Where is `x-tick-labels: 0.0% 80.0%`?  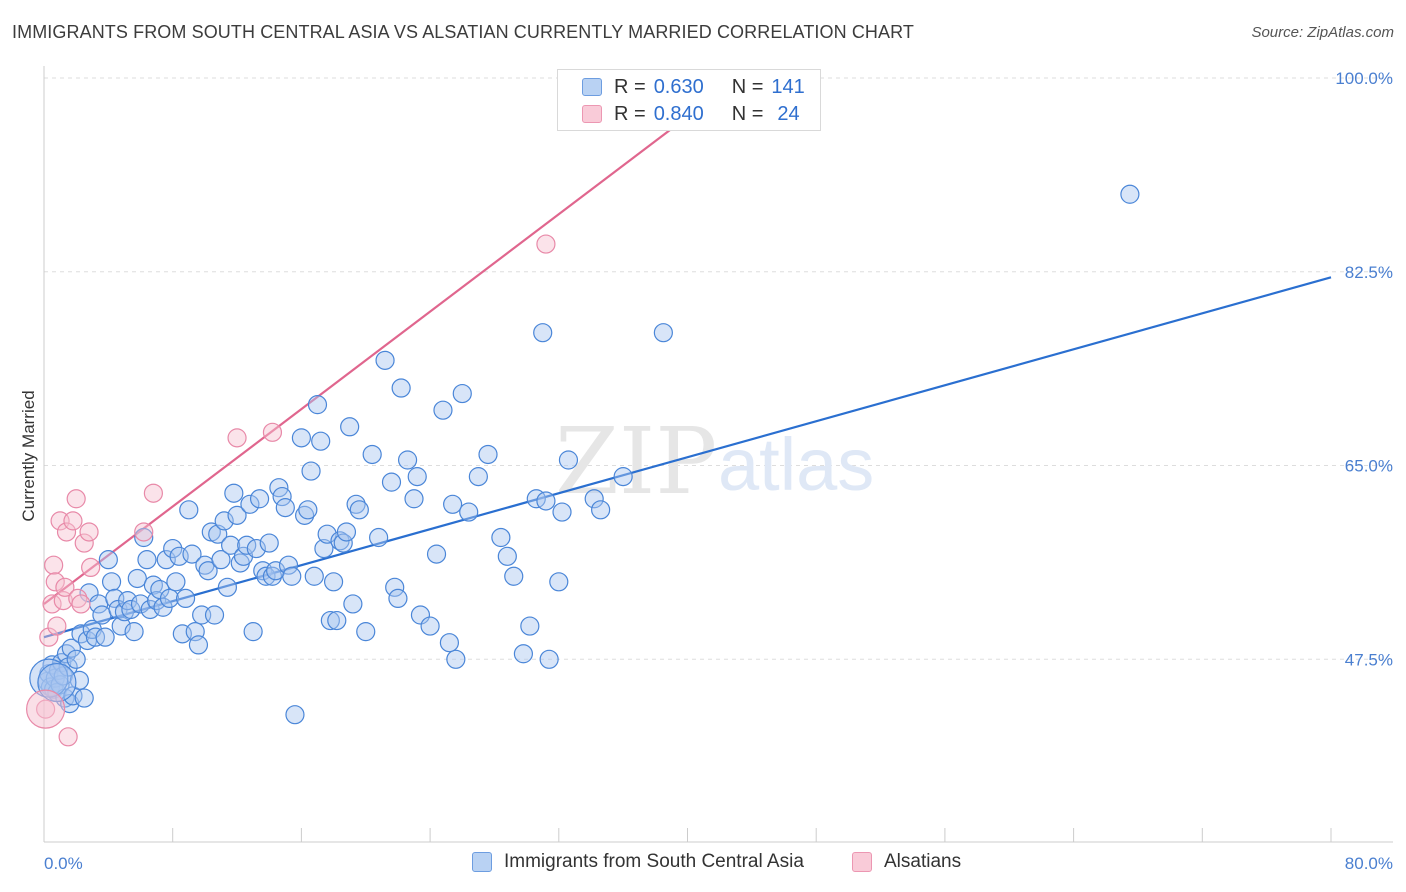 x-tick-labels: 0.0% 80.0% is located at coordinates (718, 863).